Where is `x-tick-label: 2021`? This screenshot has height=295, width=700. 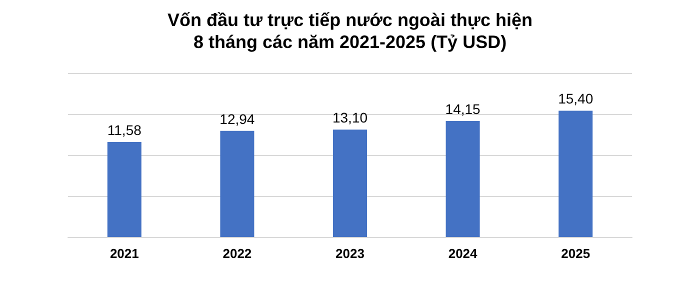
x-tick-label: 2021 is located at coordinates (124, 253).